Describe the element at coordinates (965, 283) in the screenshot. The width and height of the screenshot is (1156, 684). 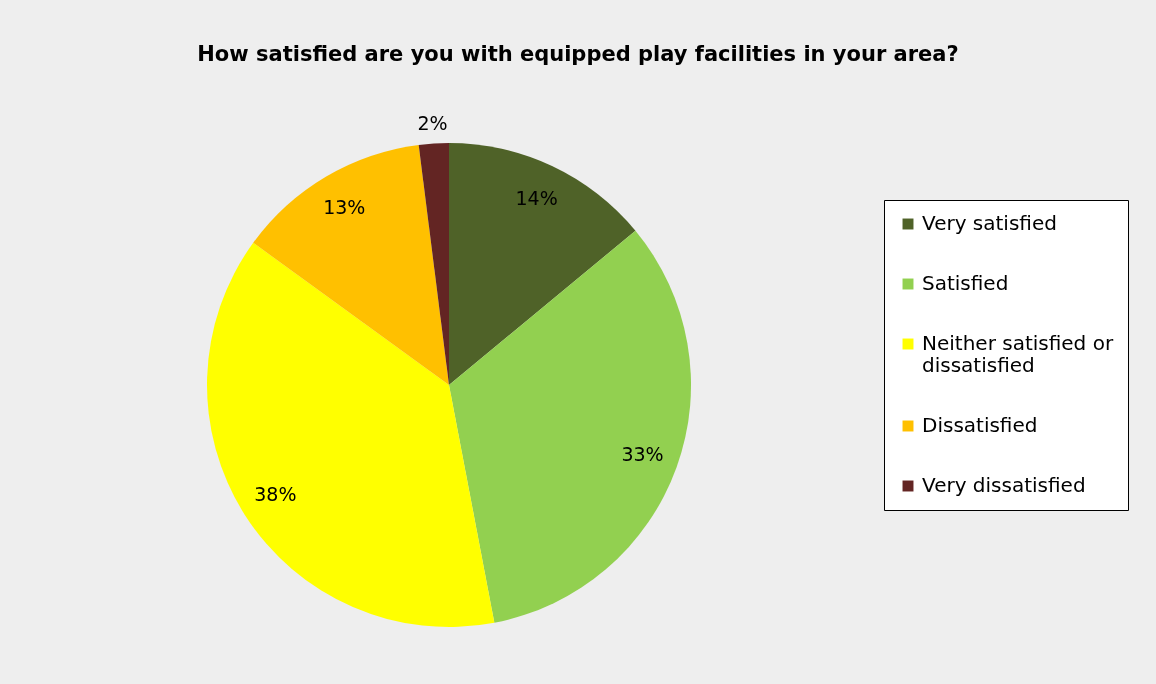
I see `legend-label: Satisfied` at that location.